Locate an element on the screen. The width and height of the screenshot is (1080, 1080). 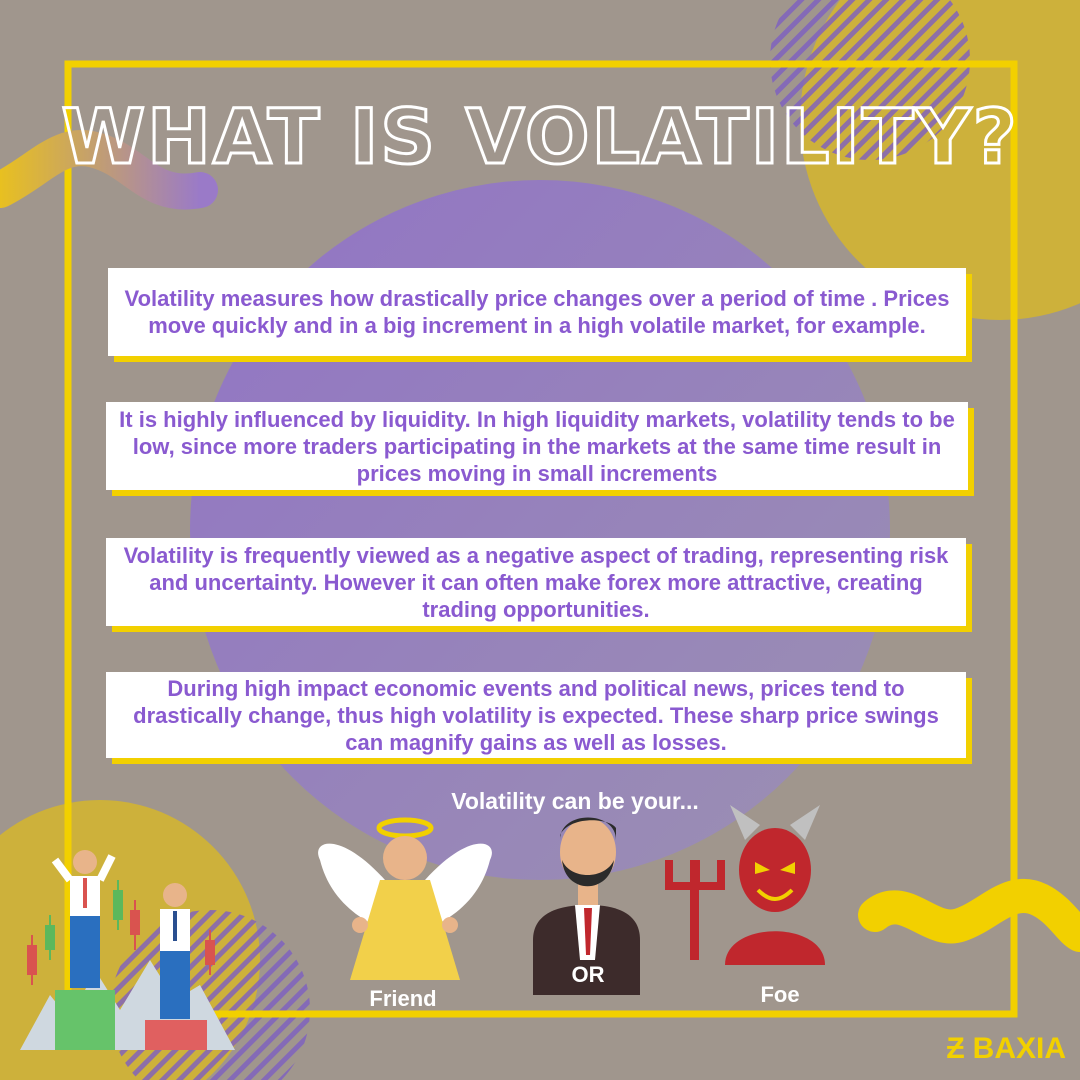
wave-bottom-right is located at coordinates (969, 915).